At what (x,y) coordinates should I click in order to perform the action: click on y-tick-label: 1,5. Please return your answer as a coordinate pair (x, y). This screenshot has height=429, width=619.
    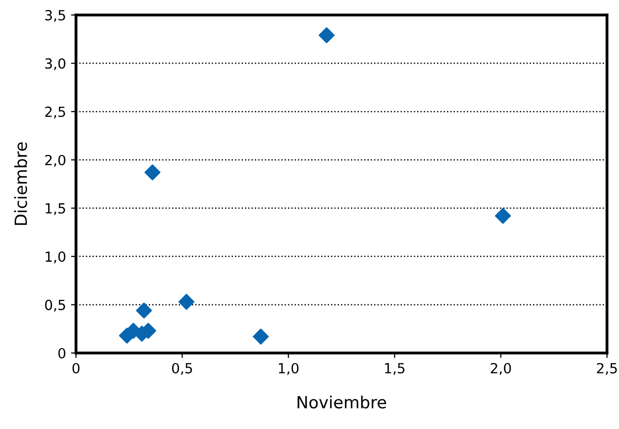
    Looking at the image, I should click on (56, 209).